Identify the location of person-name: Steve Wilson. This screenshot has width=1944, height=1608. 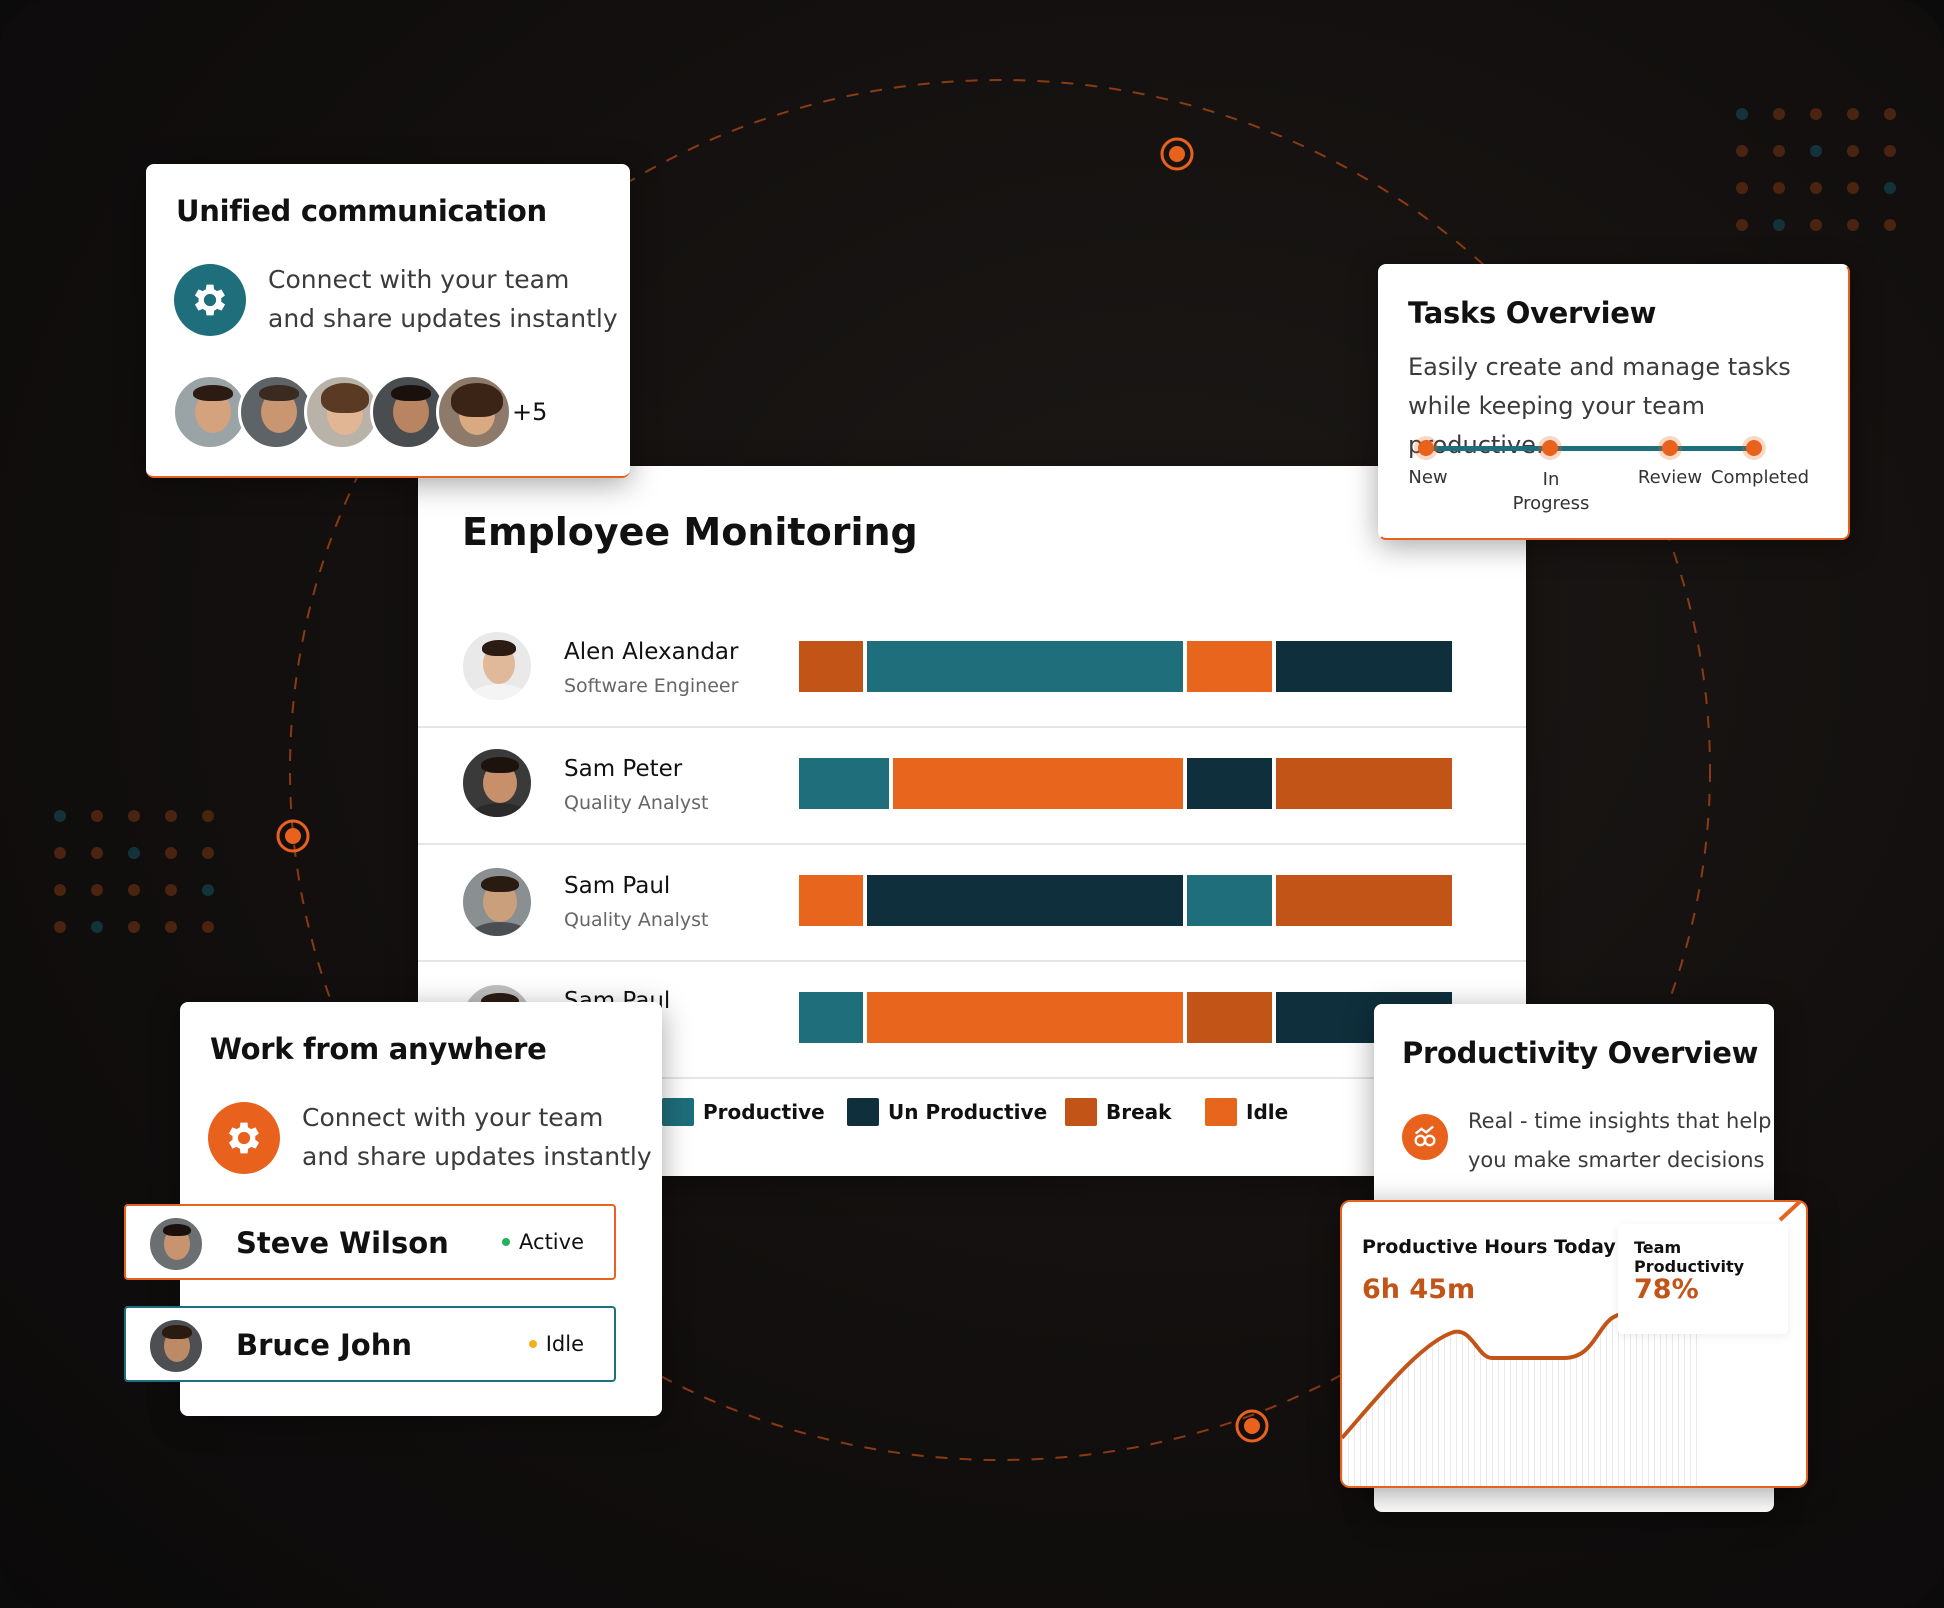
(342, 1243).